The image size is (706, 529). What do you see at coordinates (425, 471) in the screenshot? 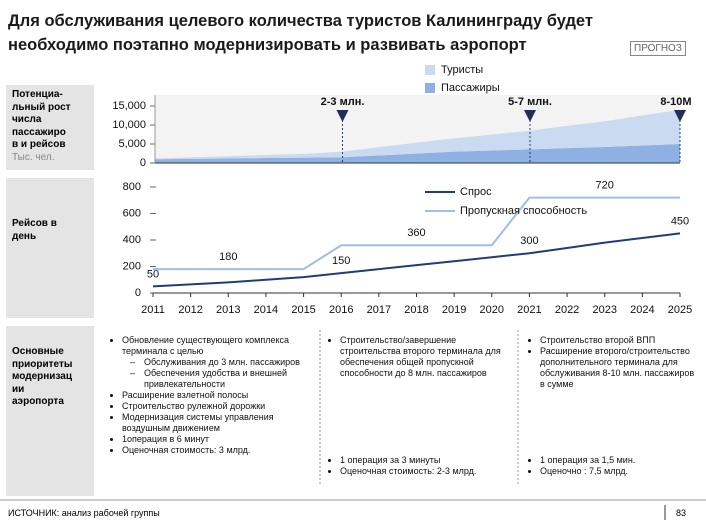
I see `bullet-item: Оценочная стоимость: 2-3 млрд.` at bounding box center [425, 471].